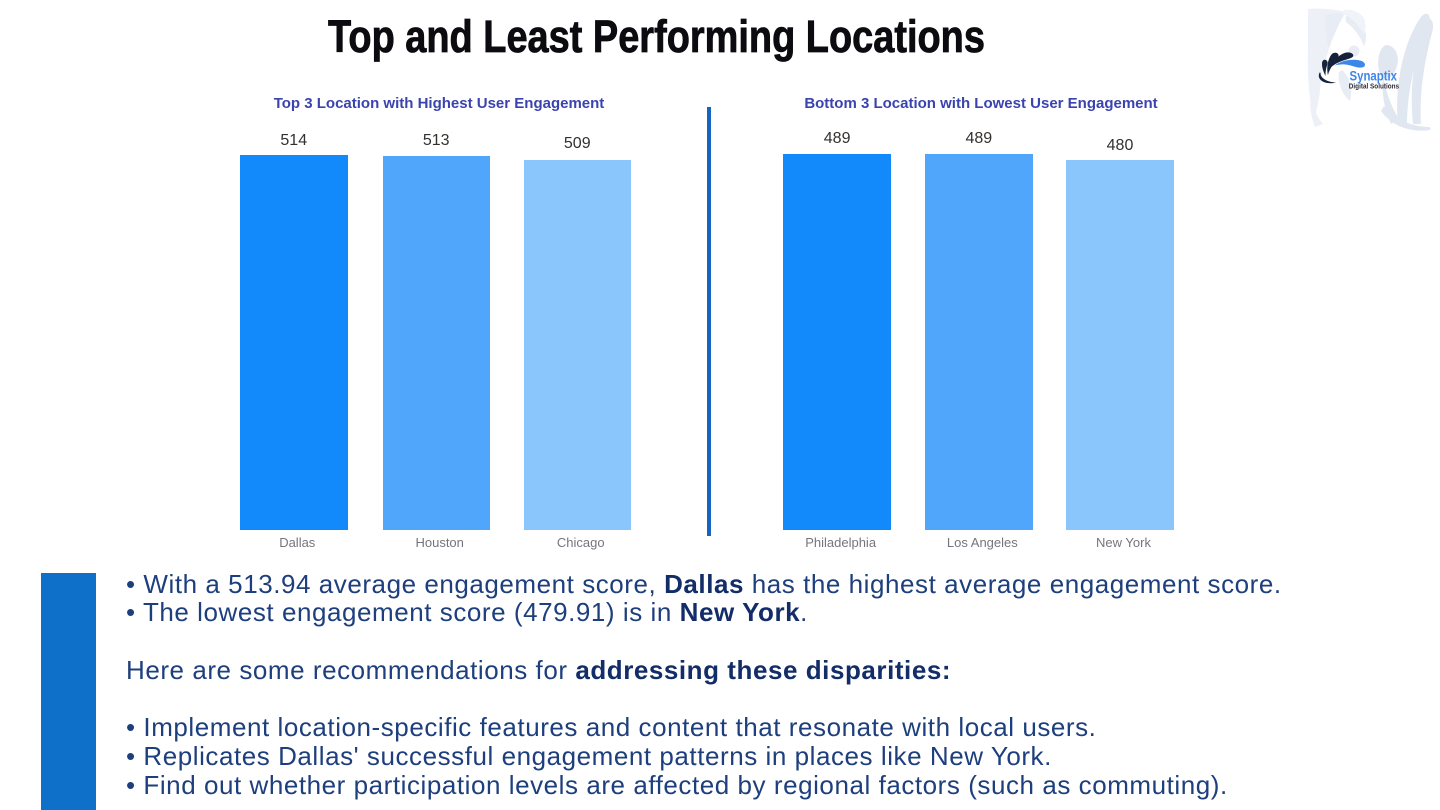  What do you see at coordinates (1374, 86) in the screenshot?
I see `svg-text: Digital Solutions` at bounding box center [1374, 86].